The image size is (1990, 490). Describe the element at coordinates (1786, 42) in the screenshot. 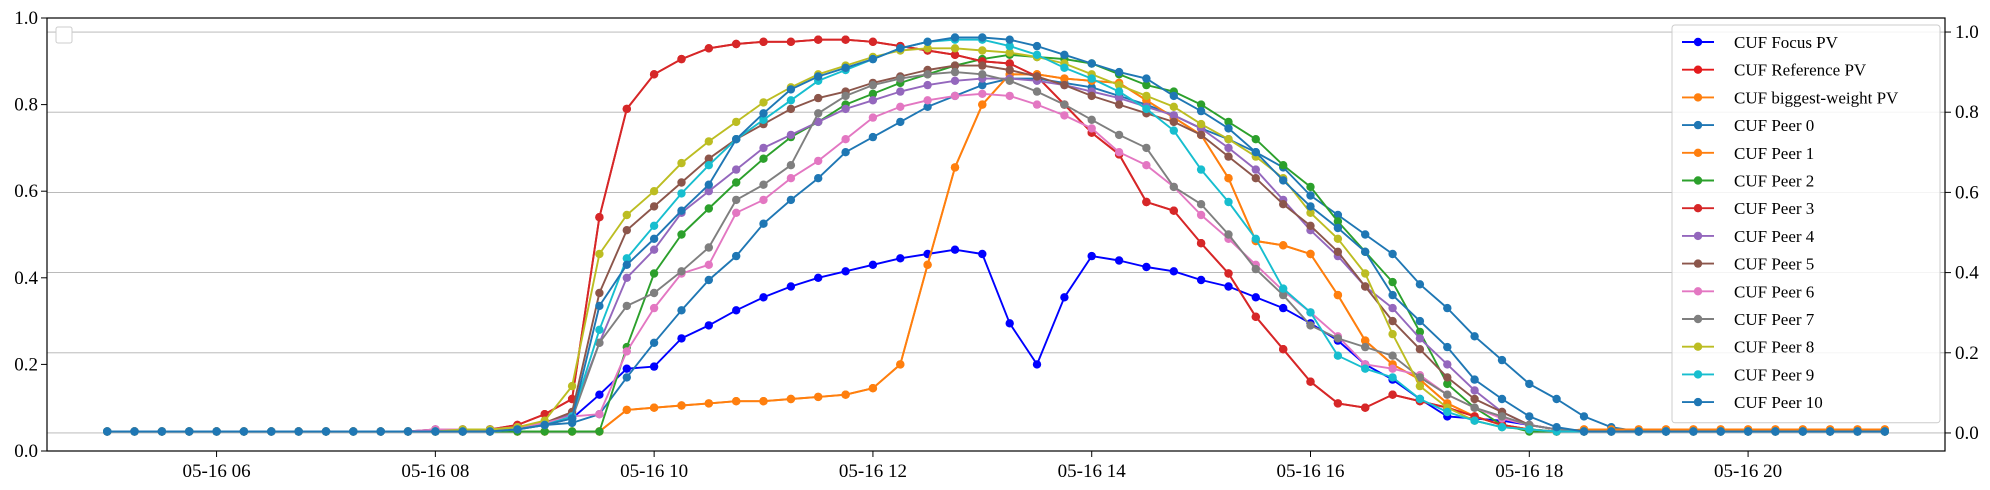

I see `legend-label: CUF Focus PV` at that location.